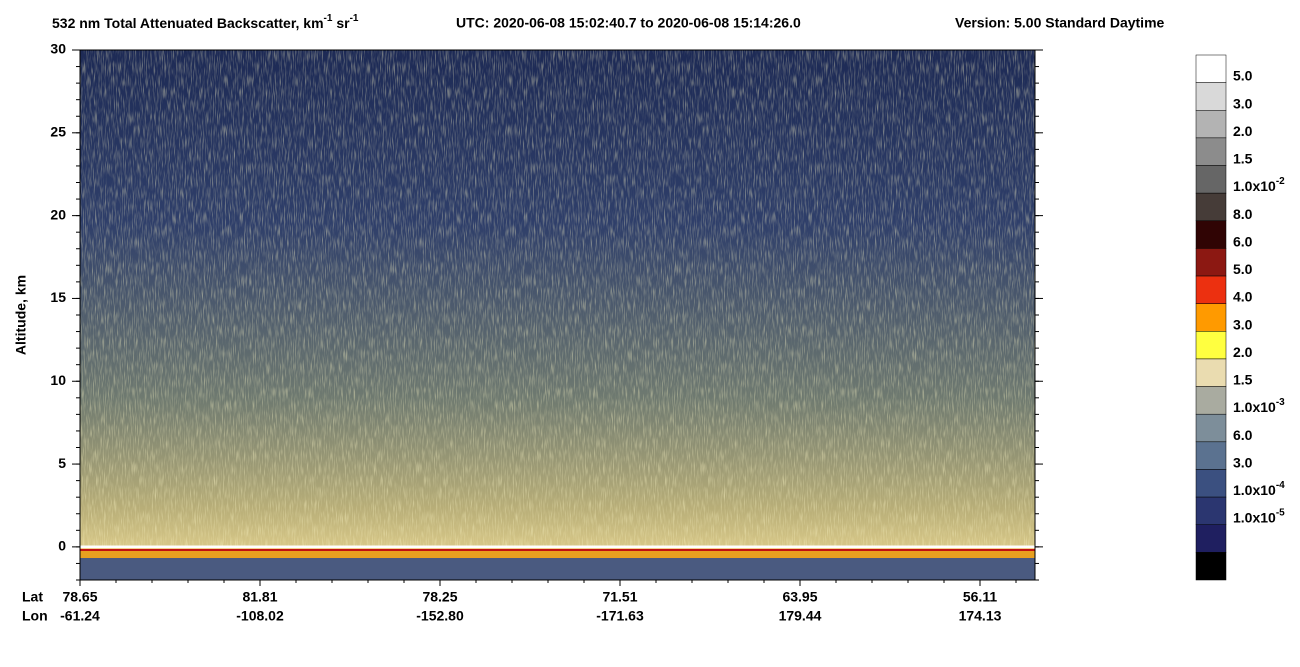 This screenshot has width=1300, height=667. What do you see at coordinates (439, 597) in the screenshot?
I see `lat-label: 78.25` at bounding box center [439, 597].